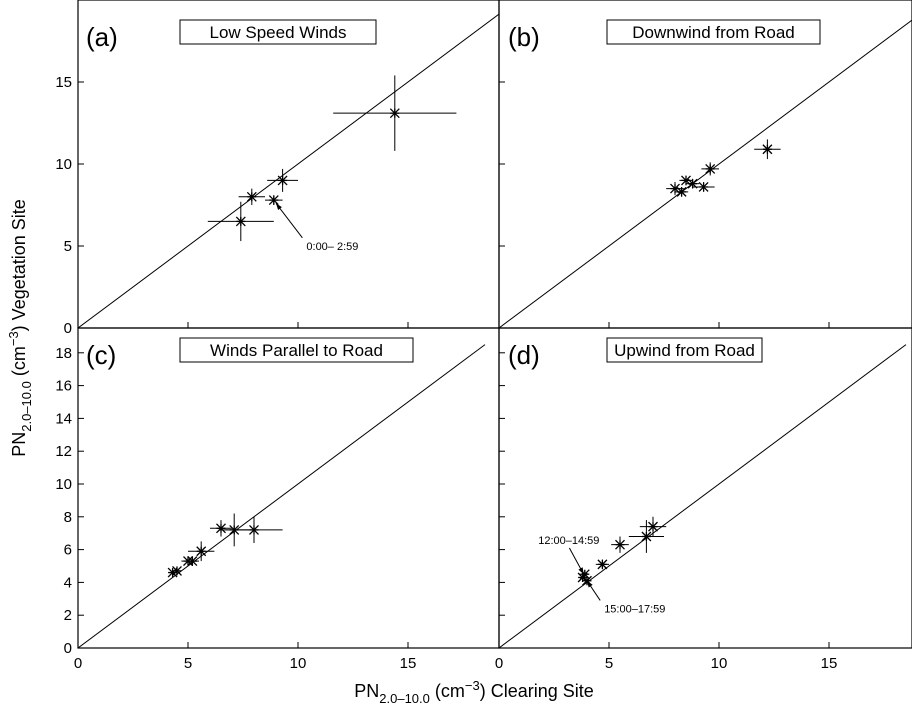  Describe the element at coordinates (63, 418) in the screenshot. I see `y-tick-label: 14` at that location.